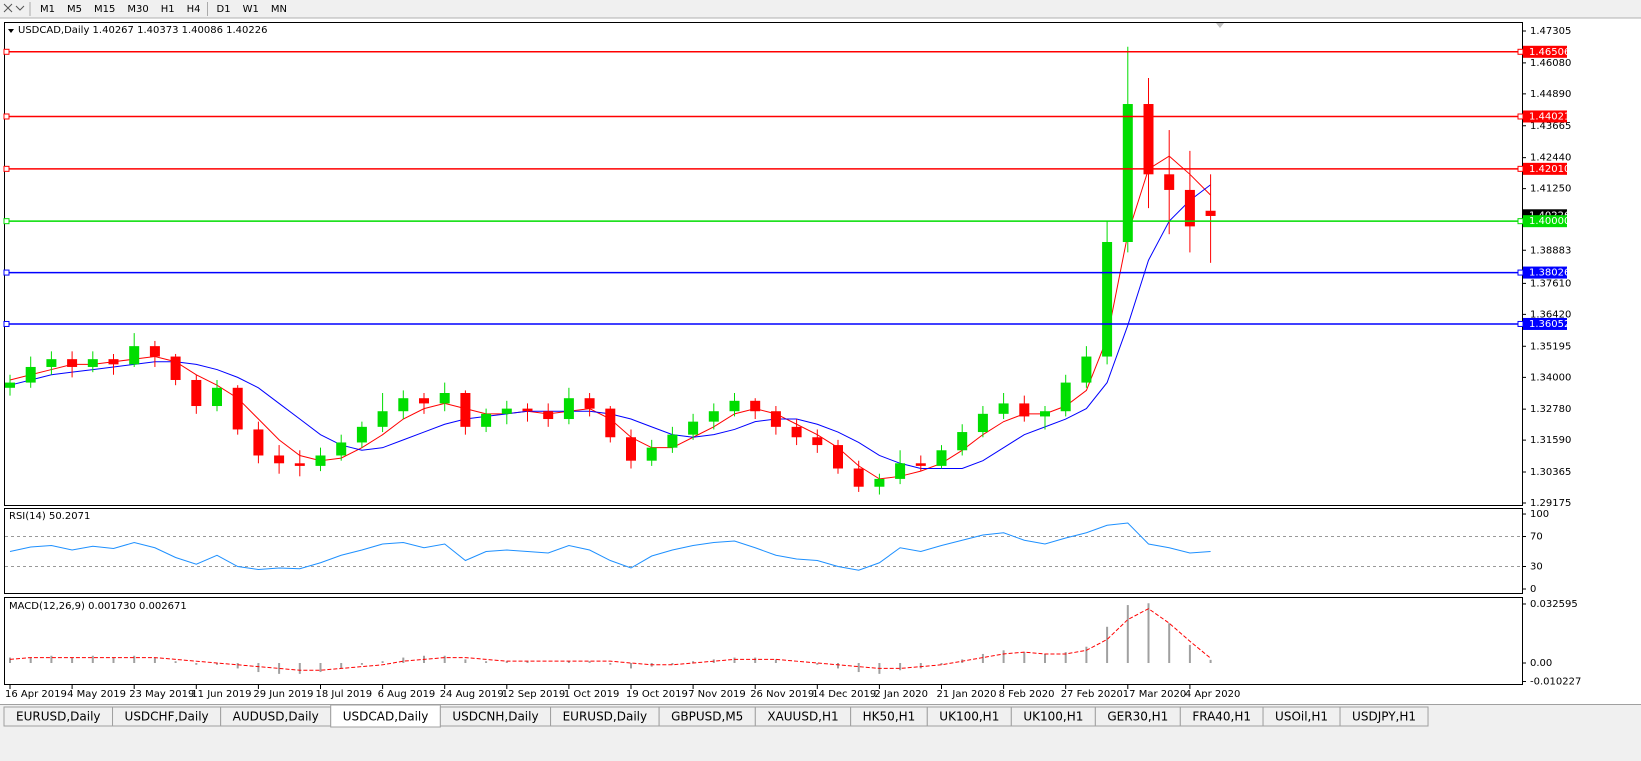 This screenshot has width=1641, height=761. Describe the element at coordinates (1550, 440) in the screenshot. I see `y-tick-label: 1.31590` at that location.